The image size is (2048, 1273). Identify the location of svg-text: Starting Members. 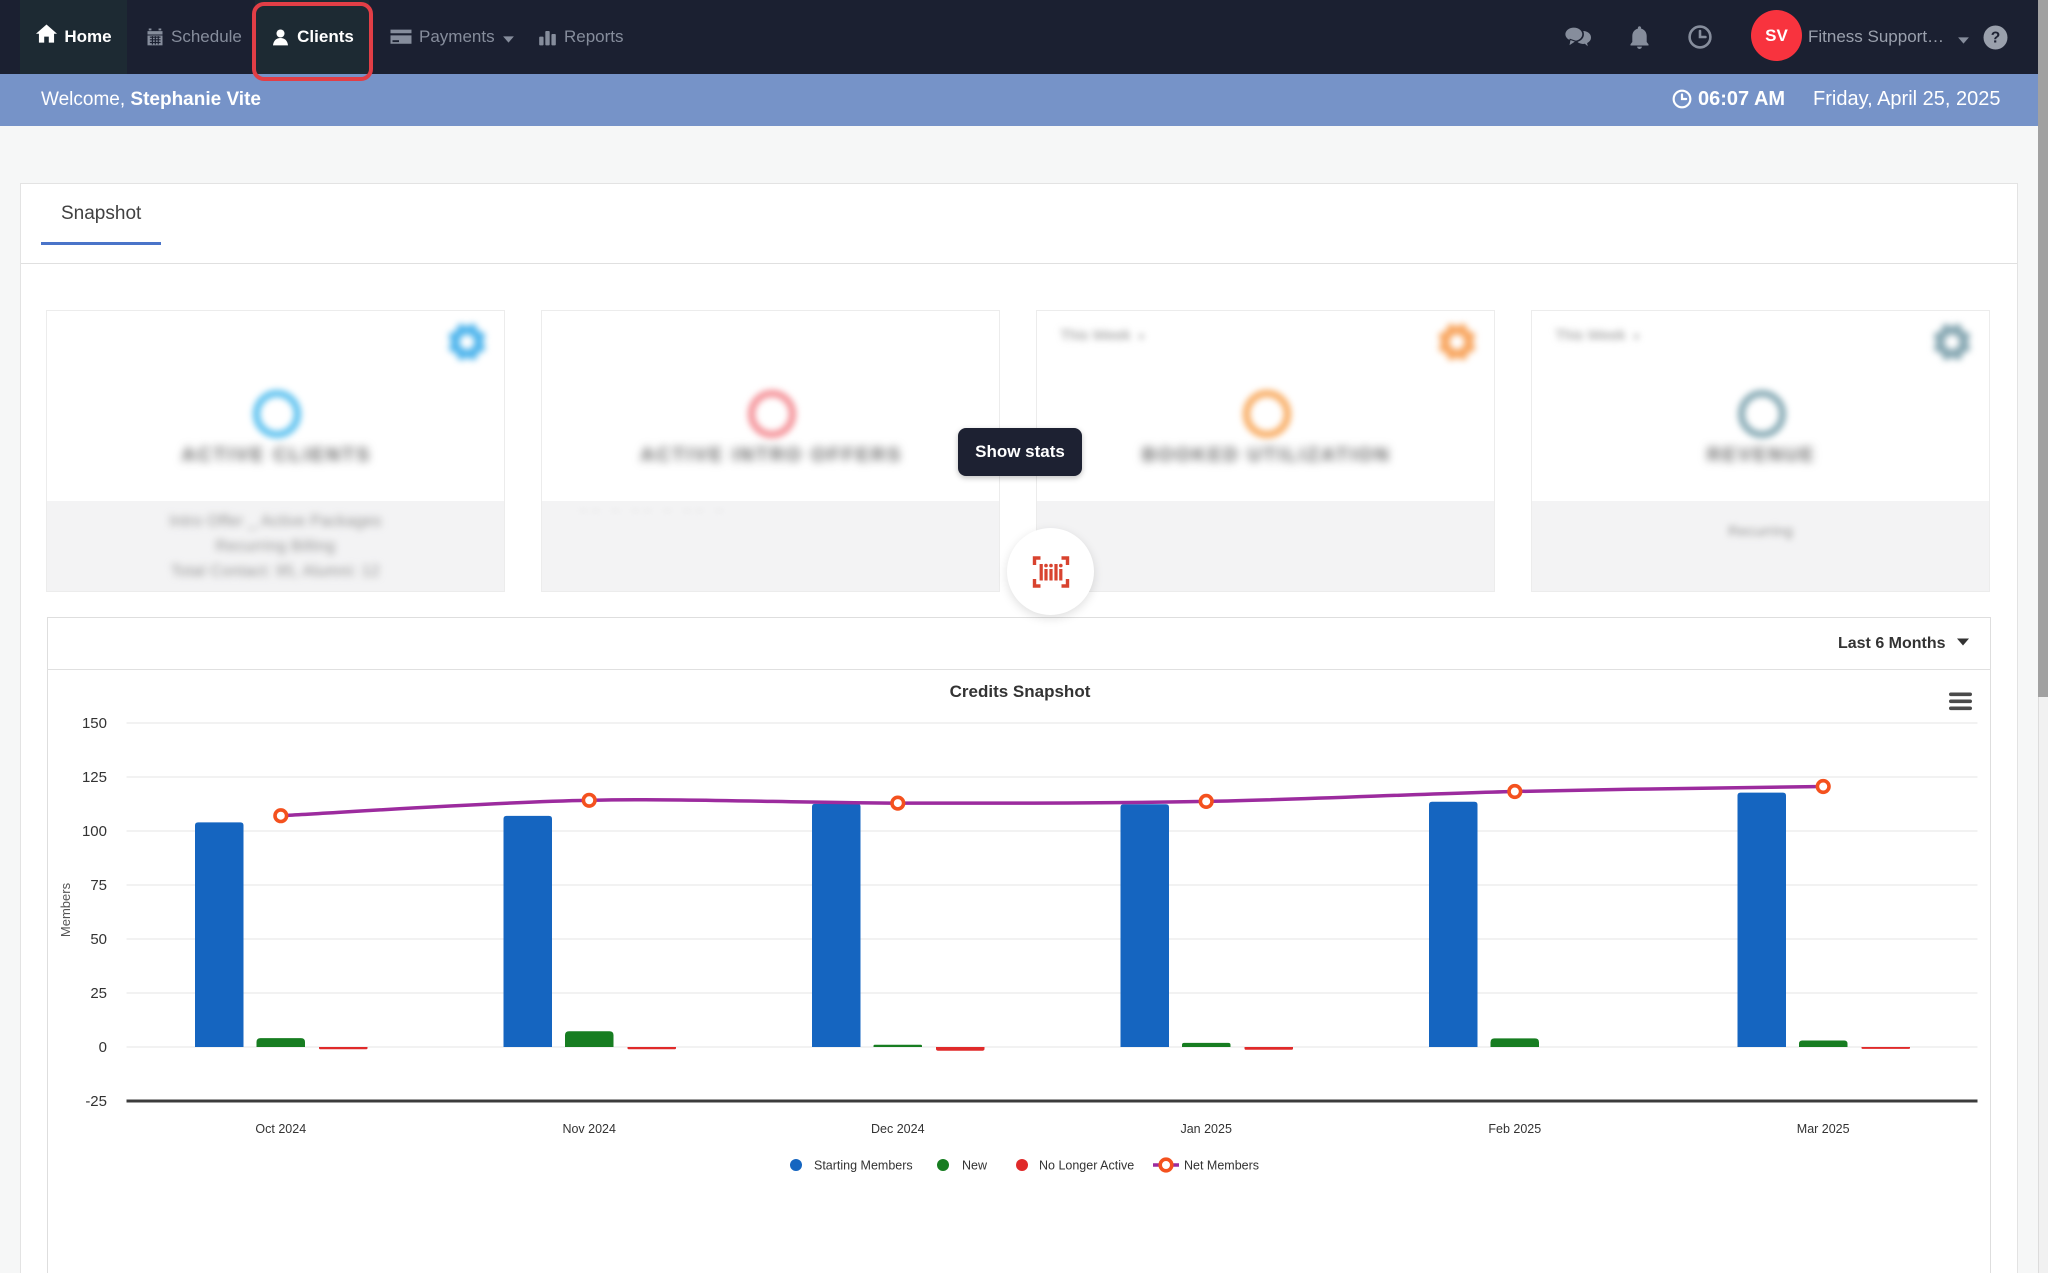
(863, 1166).